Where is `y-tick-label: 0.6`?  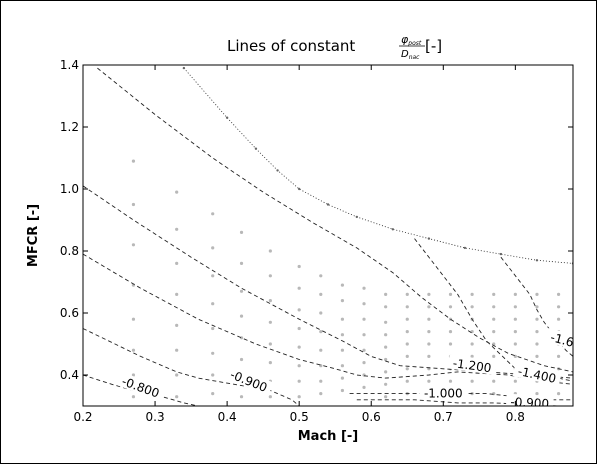
y-tick-label: 0.6 is located at coordinates (69, 313).